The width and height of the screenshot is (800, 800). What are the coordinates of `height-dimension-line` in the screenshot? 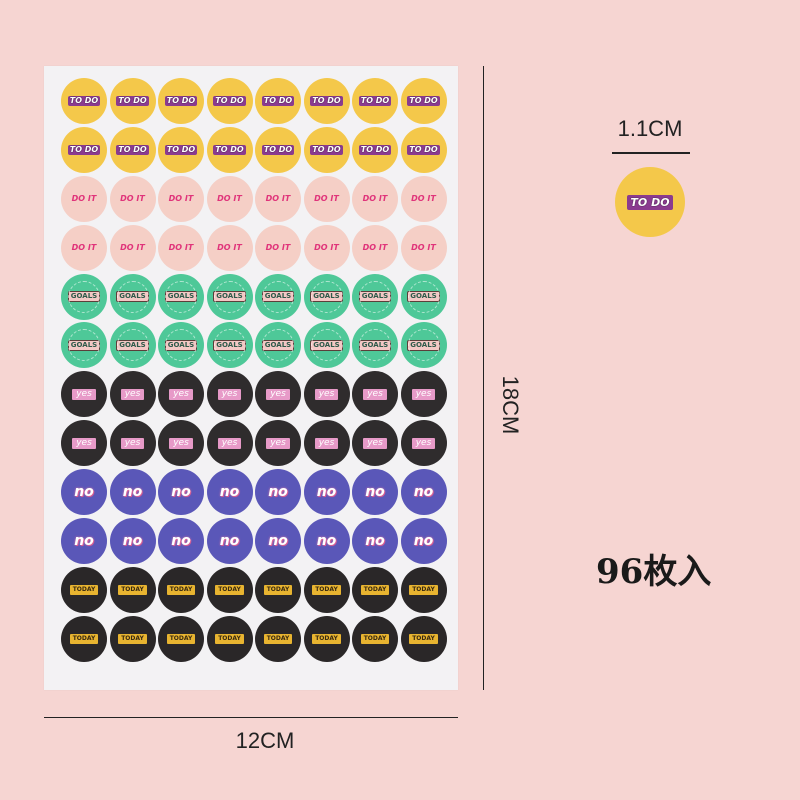 It's located at (483, 378).